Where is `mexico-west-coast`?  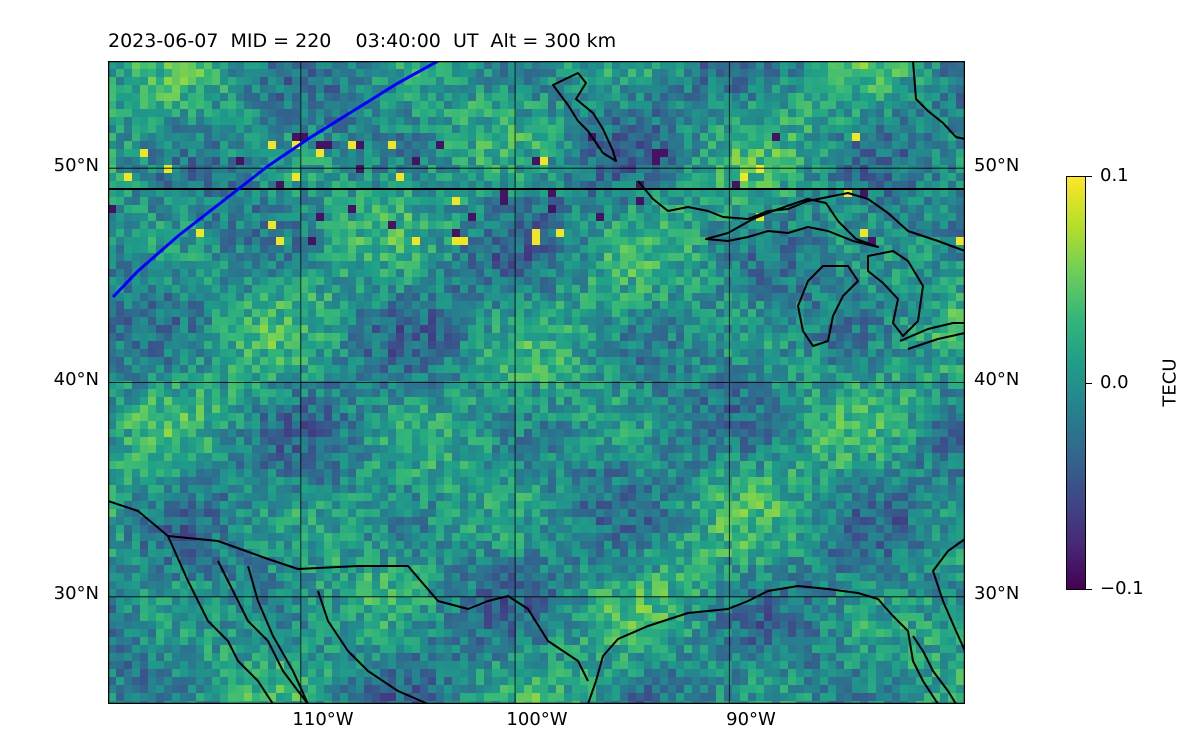 mexico-west-coast is located at coordinates (373, 647).